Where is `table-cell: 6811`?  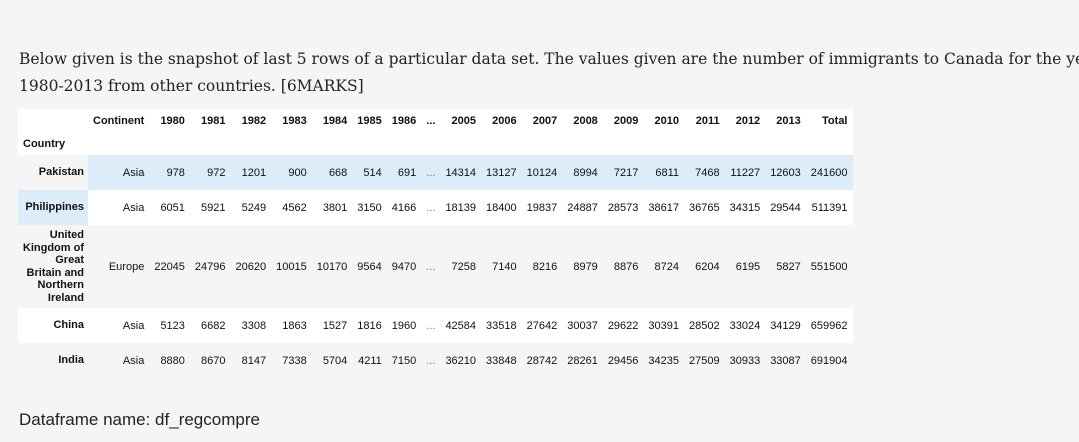 table-cell: 6811 is located at coordinates (663, 172).